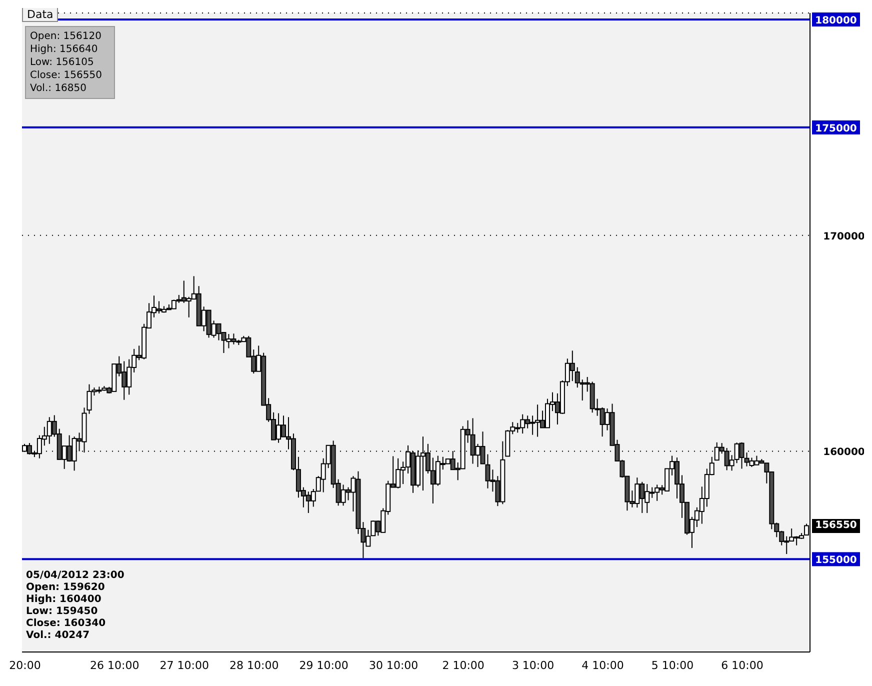 The image size is (872, 686). What do you see at coordinates (62, 62) in the screenshot?
I see `annotation: Low: 156105` at bounding box center [62, 62].